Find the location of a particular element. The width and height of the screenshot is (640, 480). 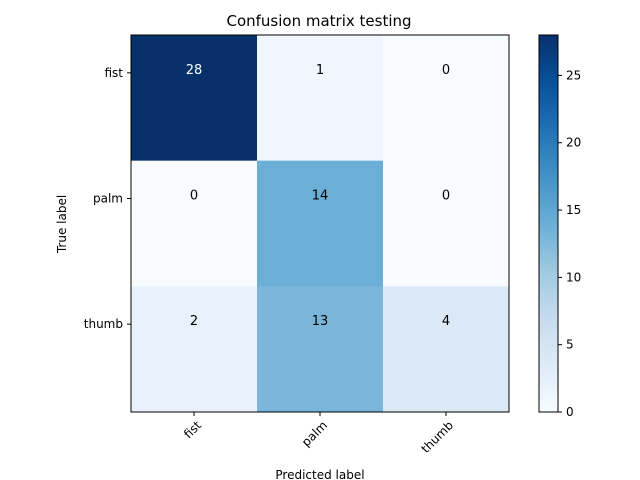

cell-value-label: 13 is located at coordinates (320, 321).